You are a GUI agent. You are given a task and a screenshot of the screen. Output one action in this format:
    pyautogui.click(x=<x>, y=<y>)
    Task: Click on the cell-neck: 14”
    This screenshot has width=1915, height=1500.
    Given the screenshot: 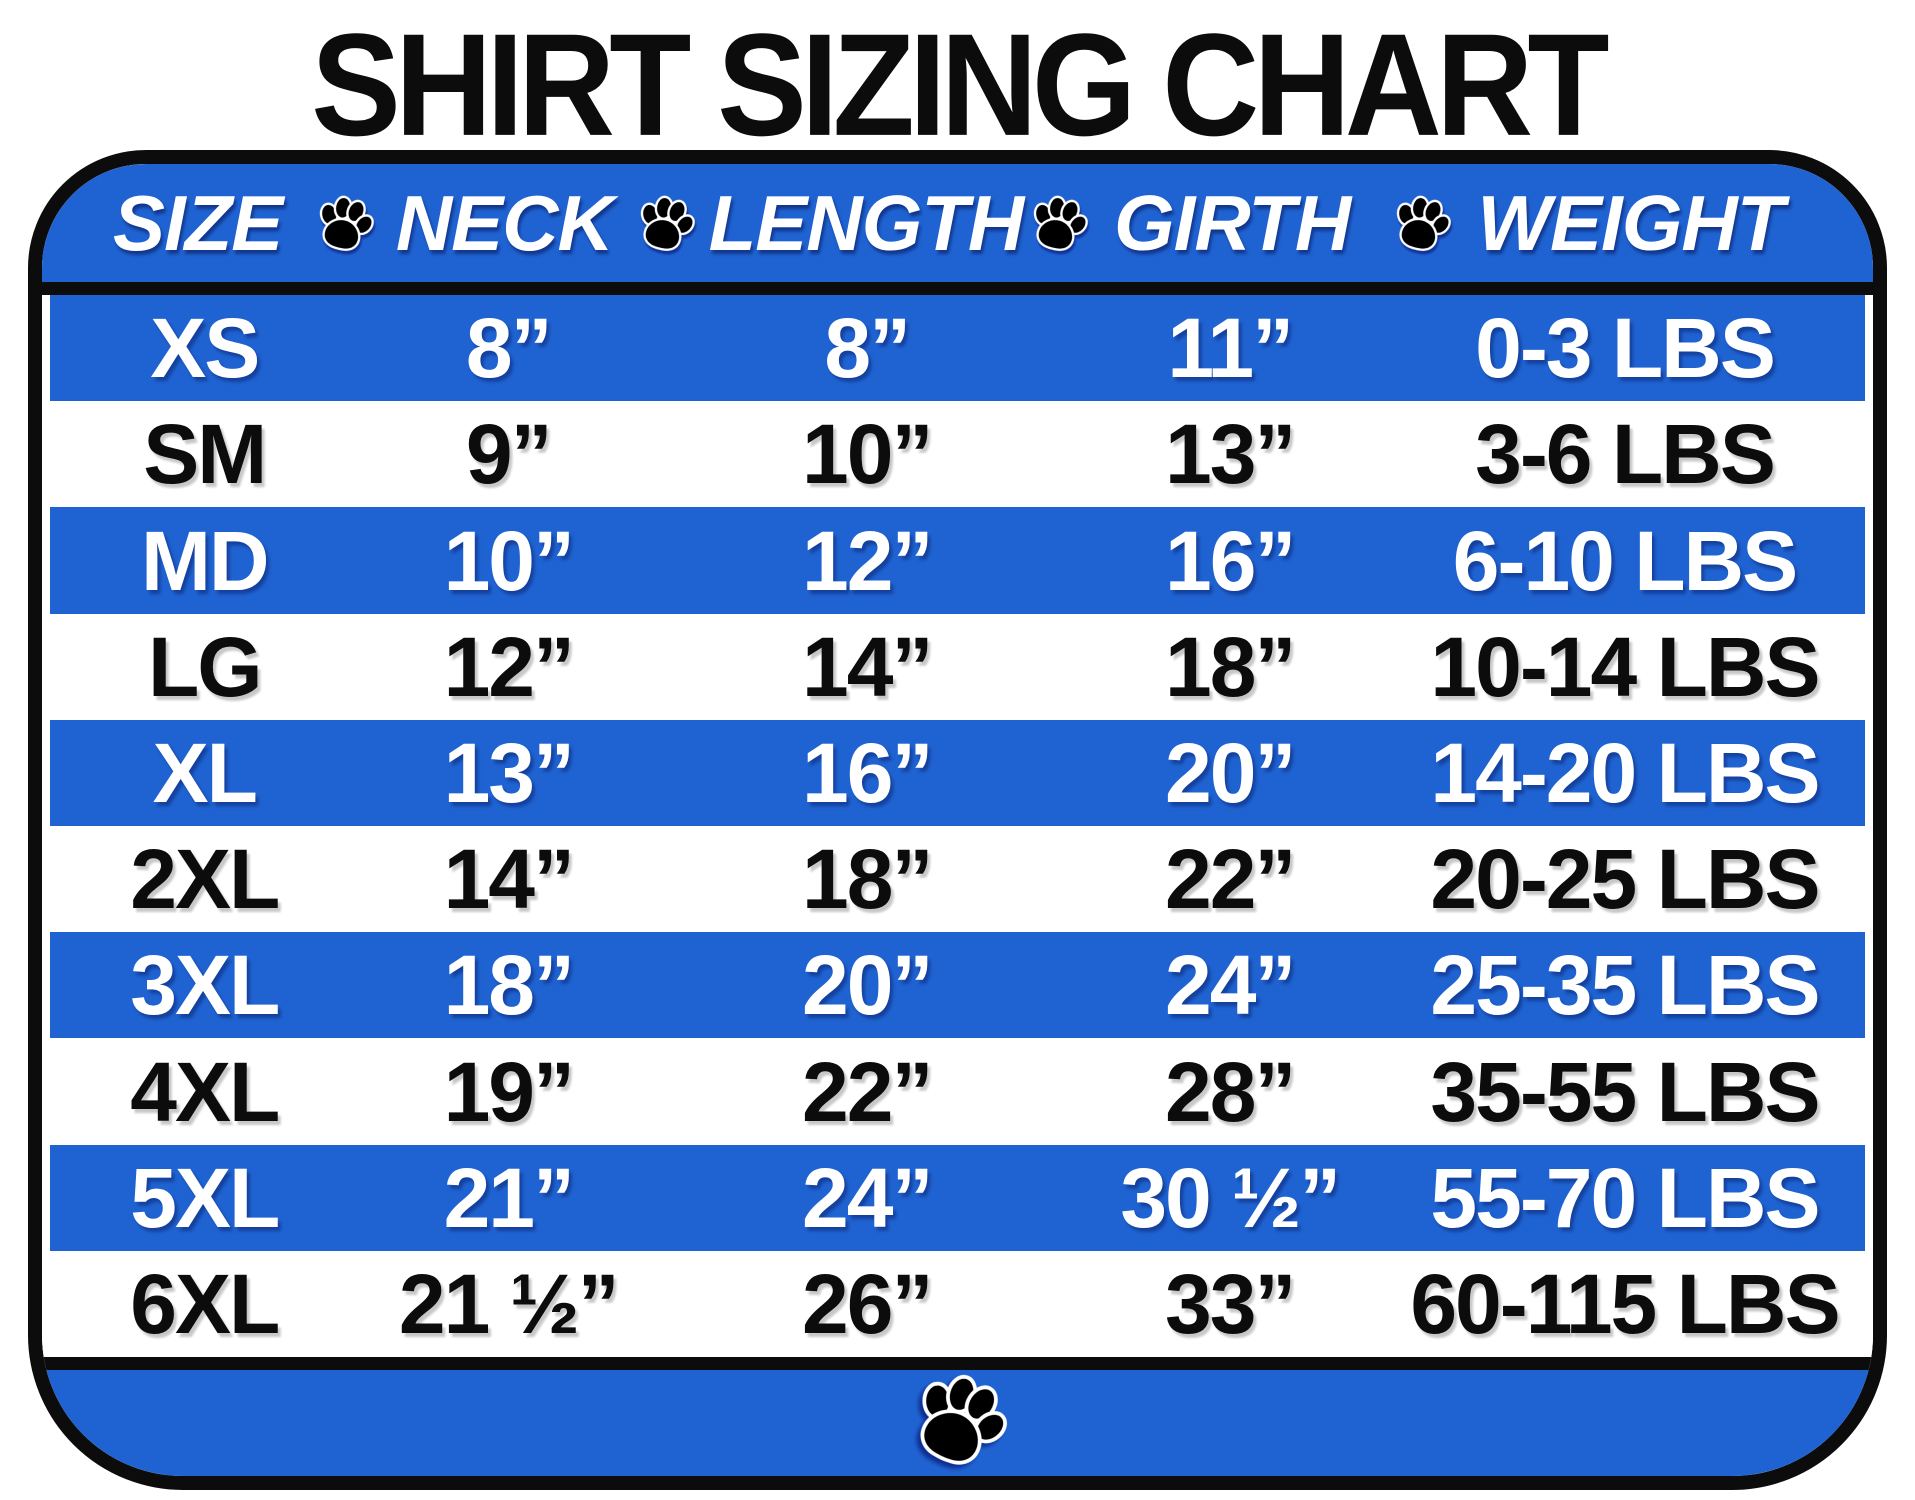 What is the action you would take?
    pyautogui.click(x=509, y=879)
    